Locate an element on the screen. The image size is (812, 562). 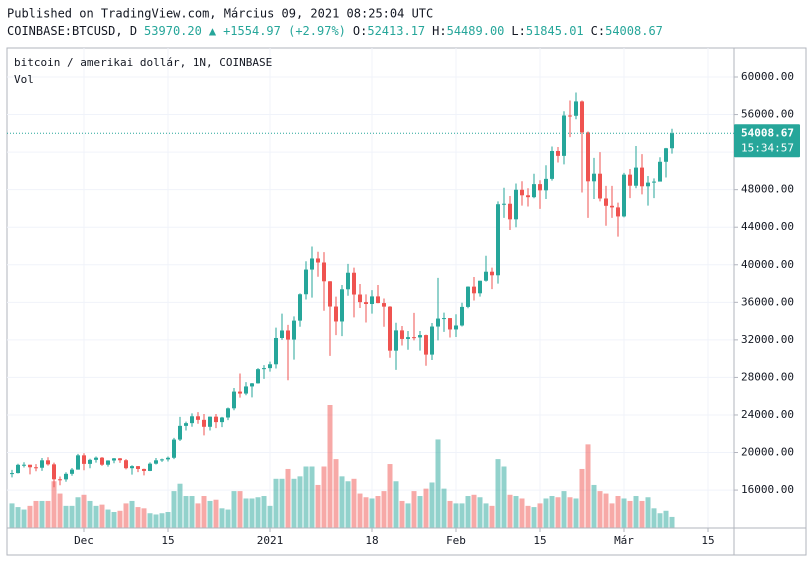
y-tick-label: 36000.00 is located at coordinates (767, 301).